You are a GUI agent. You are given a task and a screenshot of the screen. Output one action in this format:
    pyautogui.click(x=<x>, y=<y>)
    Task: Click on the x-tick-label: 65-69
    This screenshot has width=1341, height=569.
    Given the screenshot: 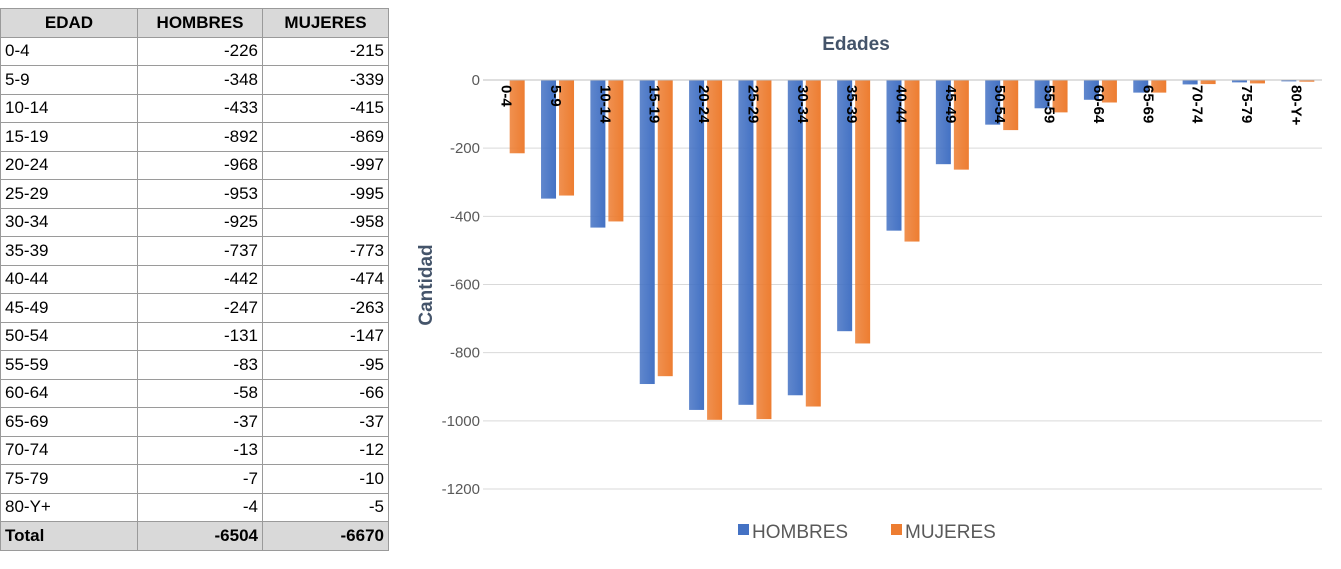 What is the action you would take?
    pyautogui.click(x=1147, y=104)
    